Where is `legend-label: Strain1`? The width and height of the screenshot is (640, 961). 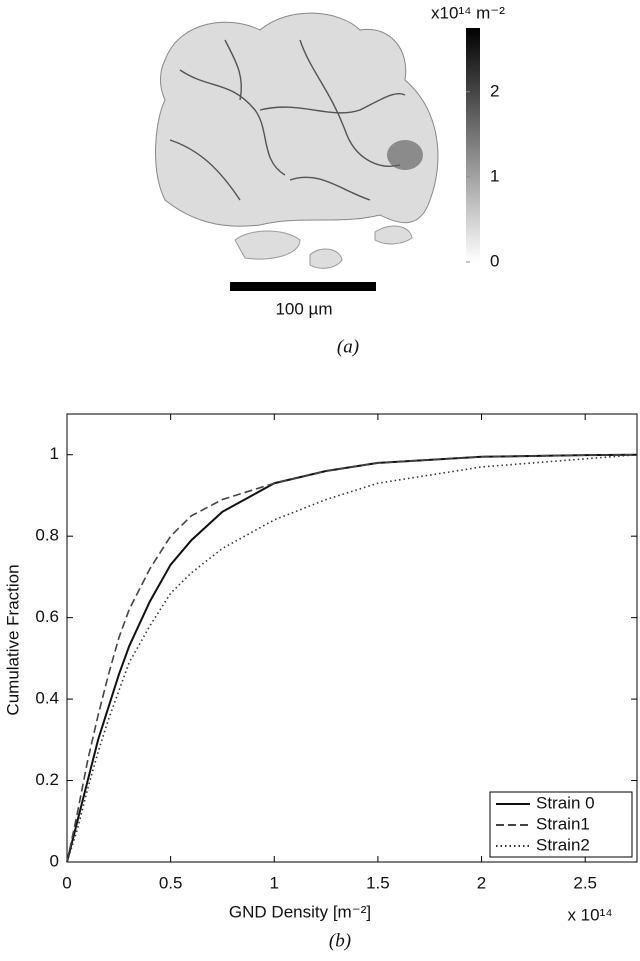
legend-label: Strain1 is located at coordinates (563, 823).